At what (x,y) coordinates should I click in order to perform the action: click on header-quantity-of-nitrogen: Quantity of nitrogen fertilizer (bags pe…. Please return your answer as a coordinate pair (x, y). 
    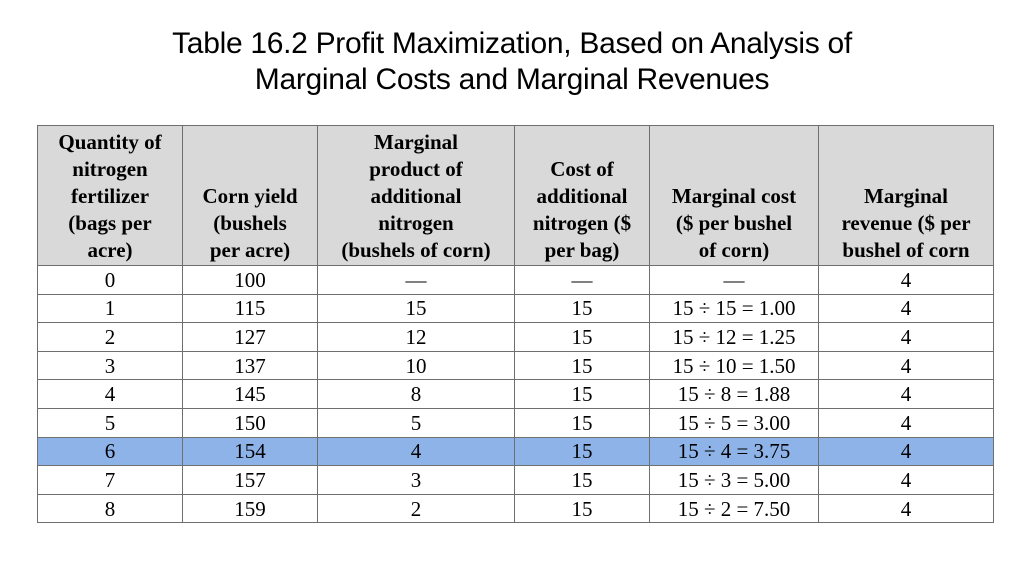
    Looking at the image, I should click on (110, 195).